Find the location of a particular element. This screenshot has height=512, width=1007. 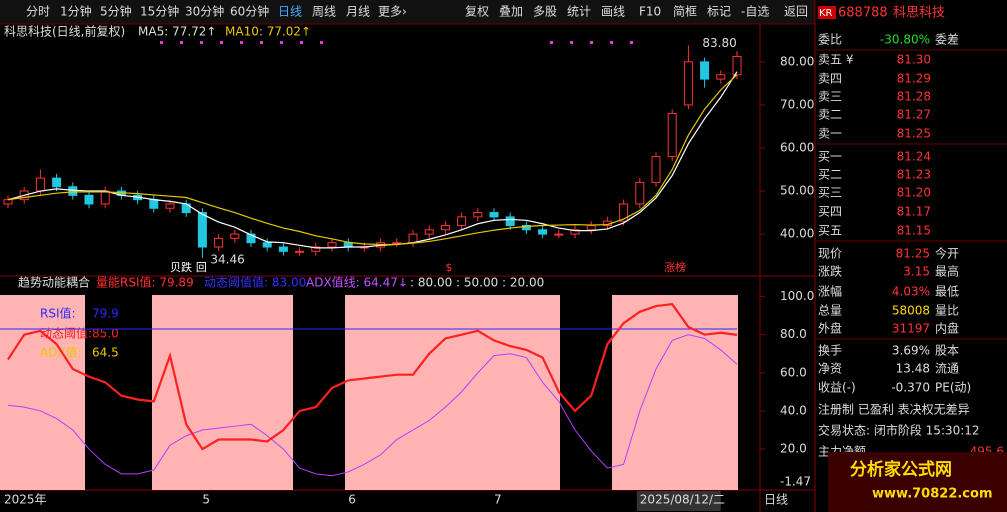

quote-value: 31197 is located at coordinates (911, 329).